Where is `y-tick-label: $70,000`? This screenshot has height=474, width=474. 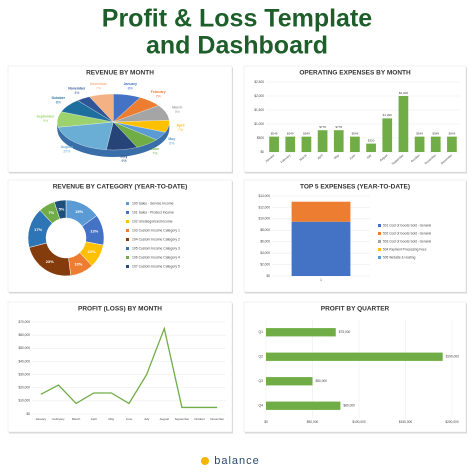 y-tick-label: $70,000 is located at coordinates (24, 322).